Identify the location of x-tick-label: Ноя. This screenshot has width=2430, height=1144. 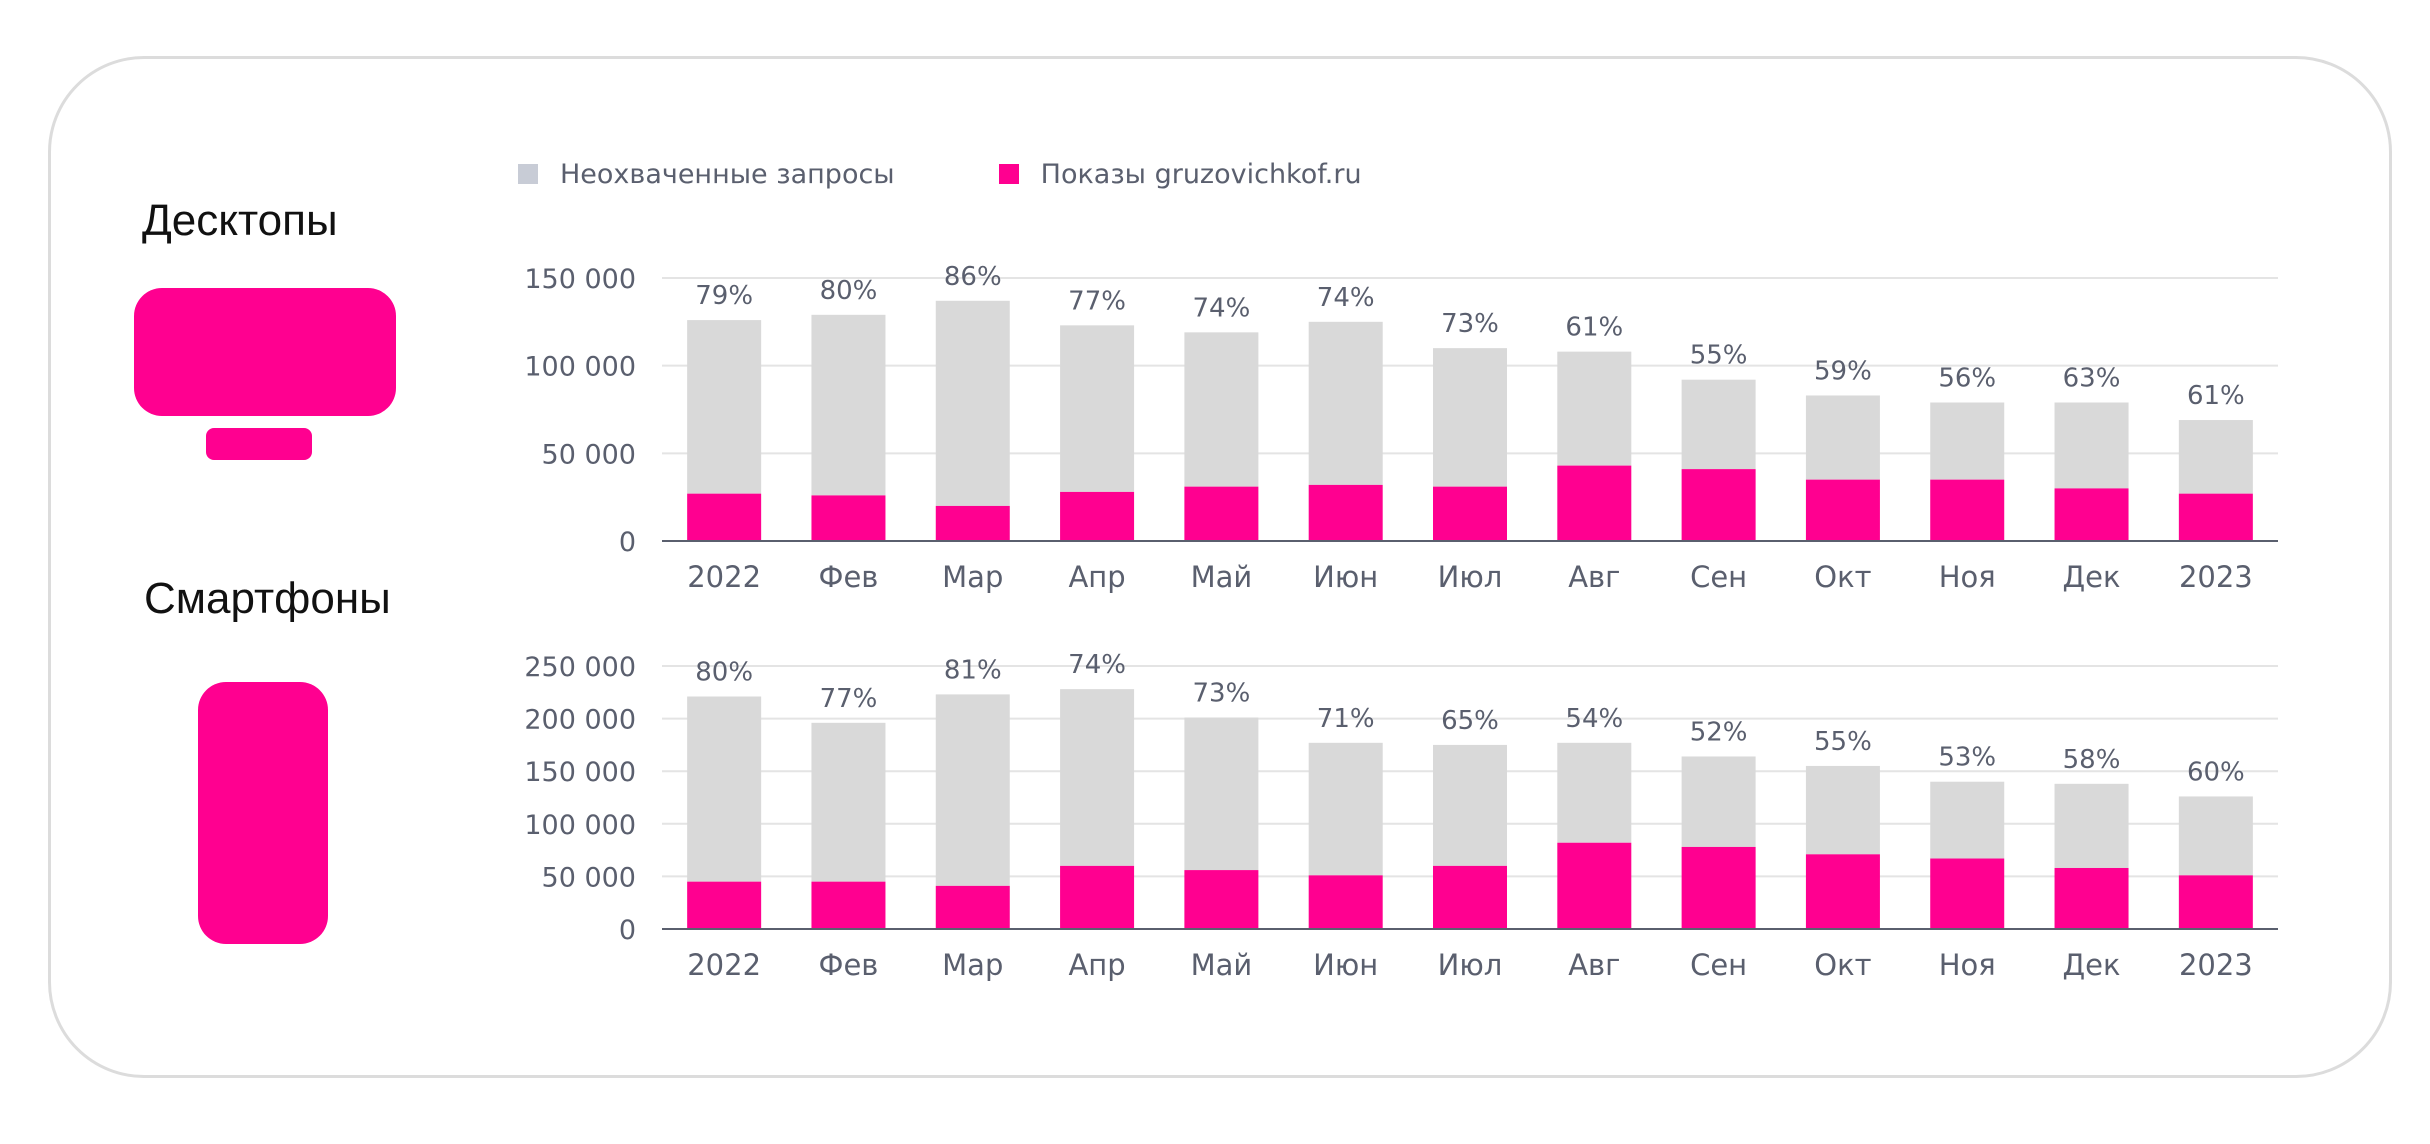
(1967, 965).